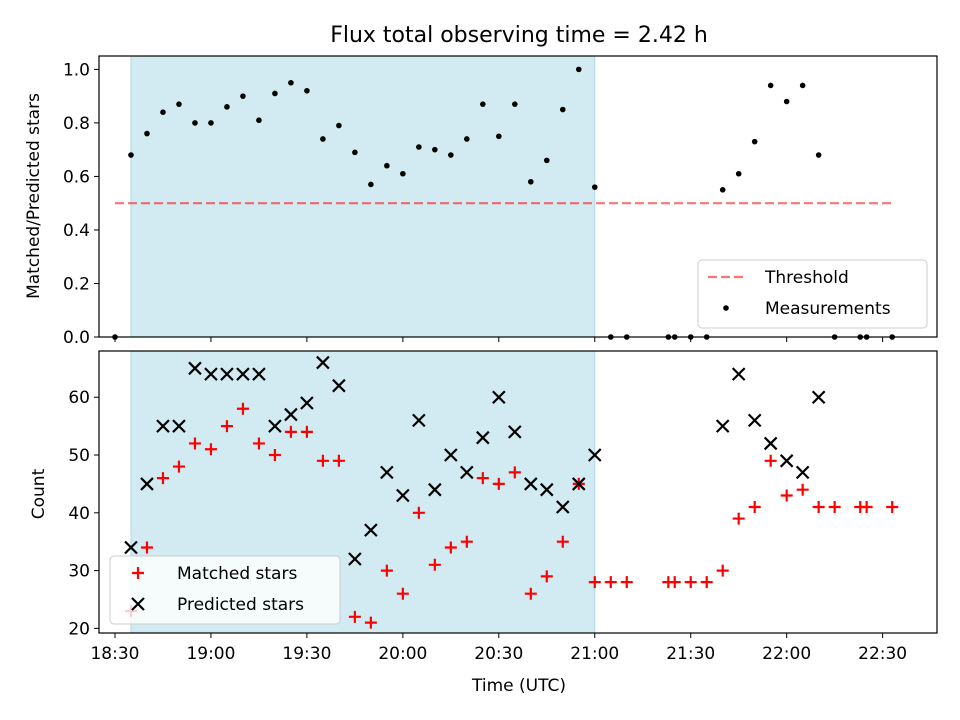 This screenshot has width=960, height=720. Describe the element at coordinates (402, 654) in the screenshot. I see `x-tick-label: 20:00` at that location.